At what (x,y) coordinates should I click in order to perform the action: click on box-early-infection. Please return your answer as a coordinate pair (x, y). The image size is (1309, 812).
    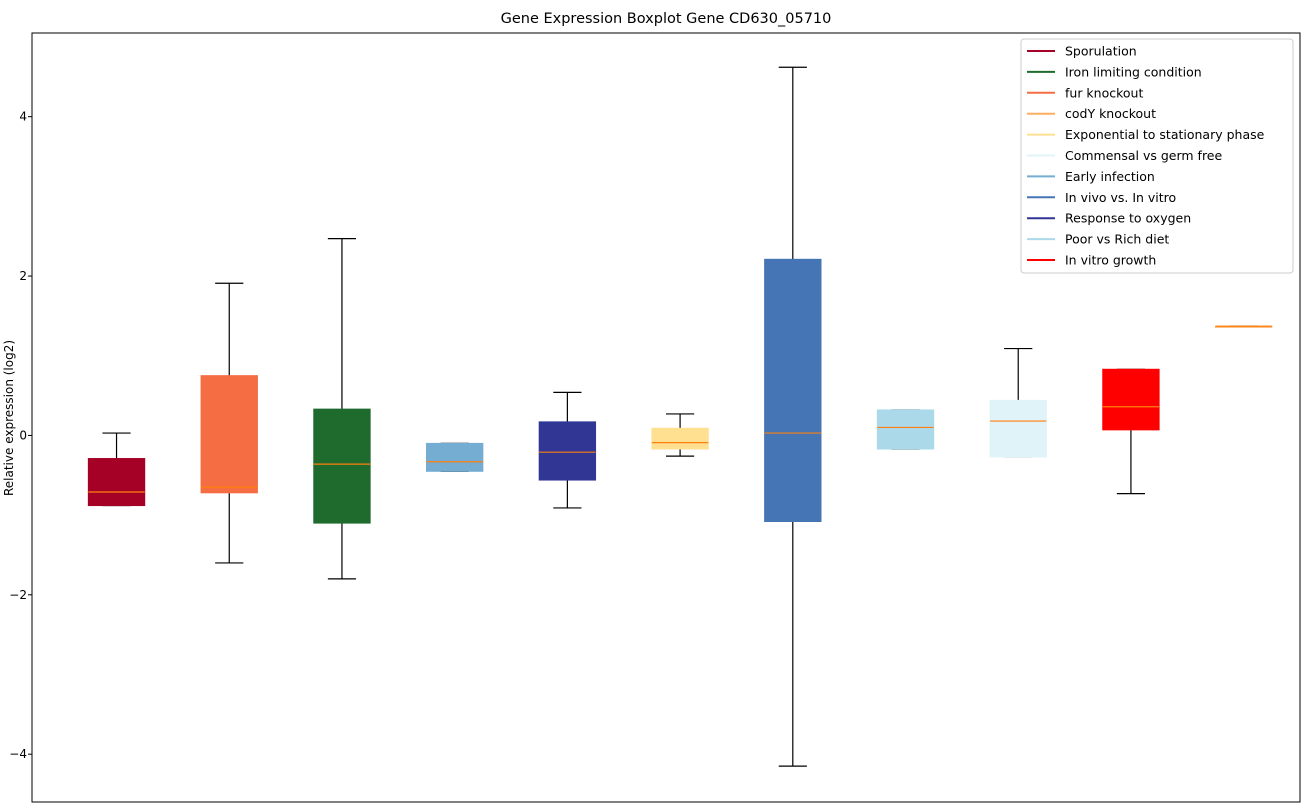
    Looking at the image, I should click on (454, 457).